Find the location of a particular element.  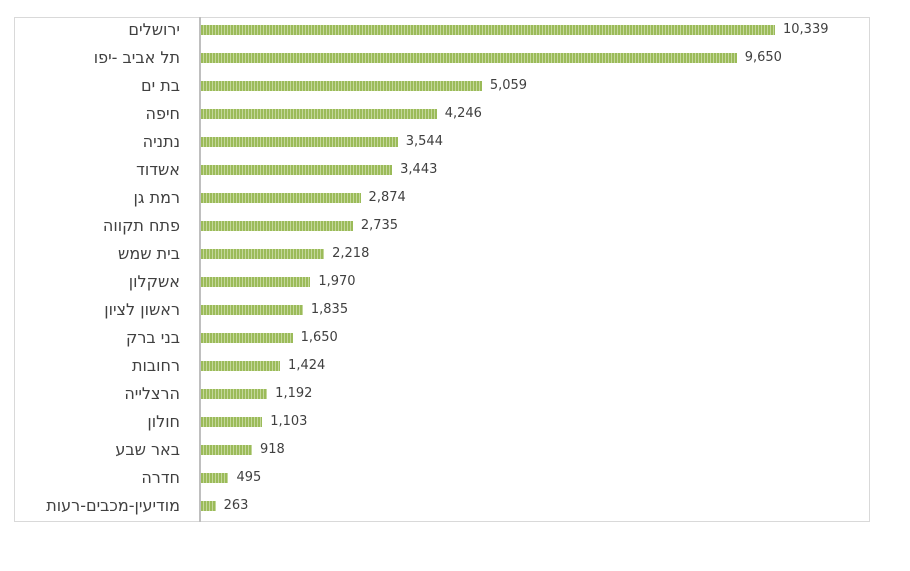

category-label: באר שבע is located at coordinates (147, 449).